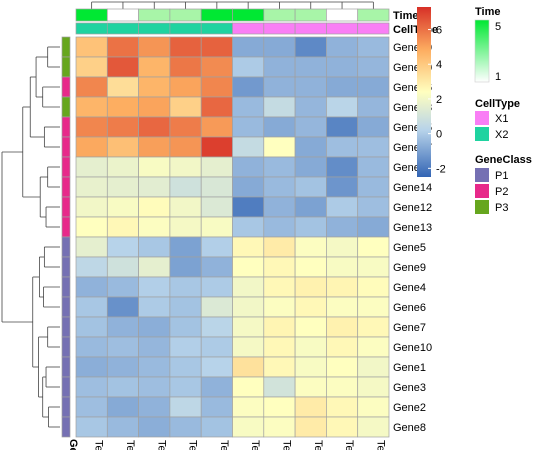 The height and width of the screenshot is (450, 554). What do you see at coordinates (240, 445) in the screenshot?
I see `column-labels: Te Te Te Te Te Te Te Te Te Te` at bounding box center [240, 445].